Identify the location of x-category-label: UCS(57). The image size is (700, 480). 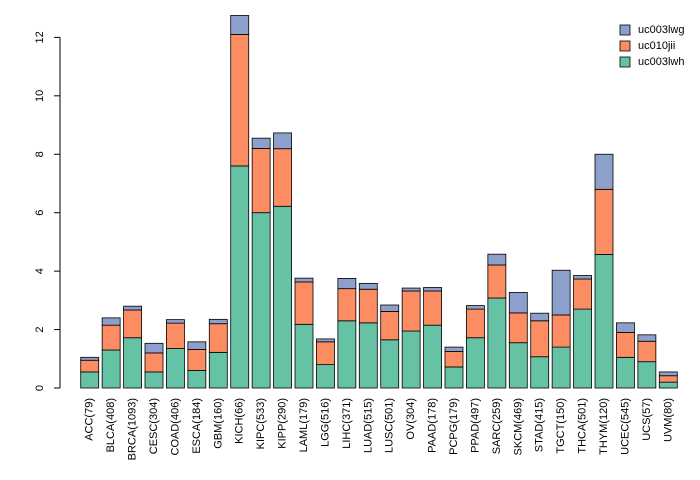
(647, 419).